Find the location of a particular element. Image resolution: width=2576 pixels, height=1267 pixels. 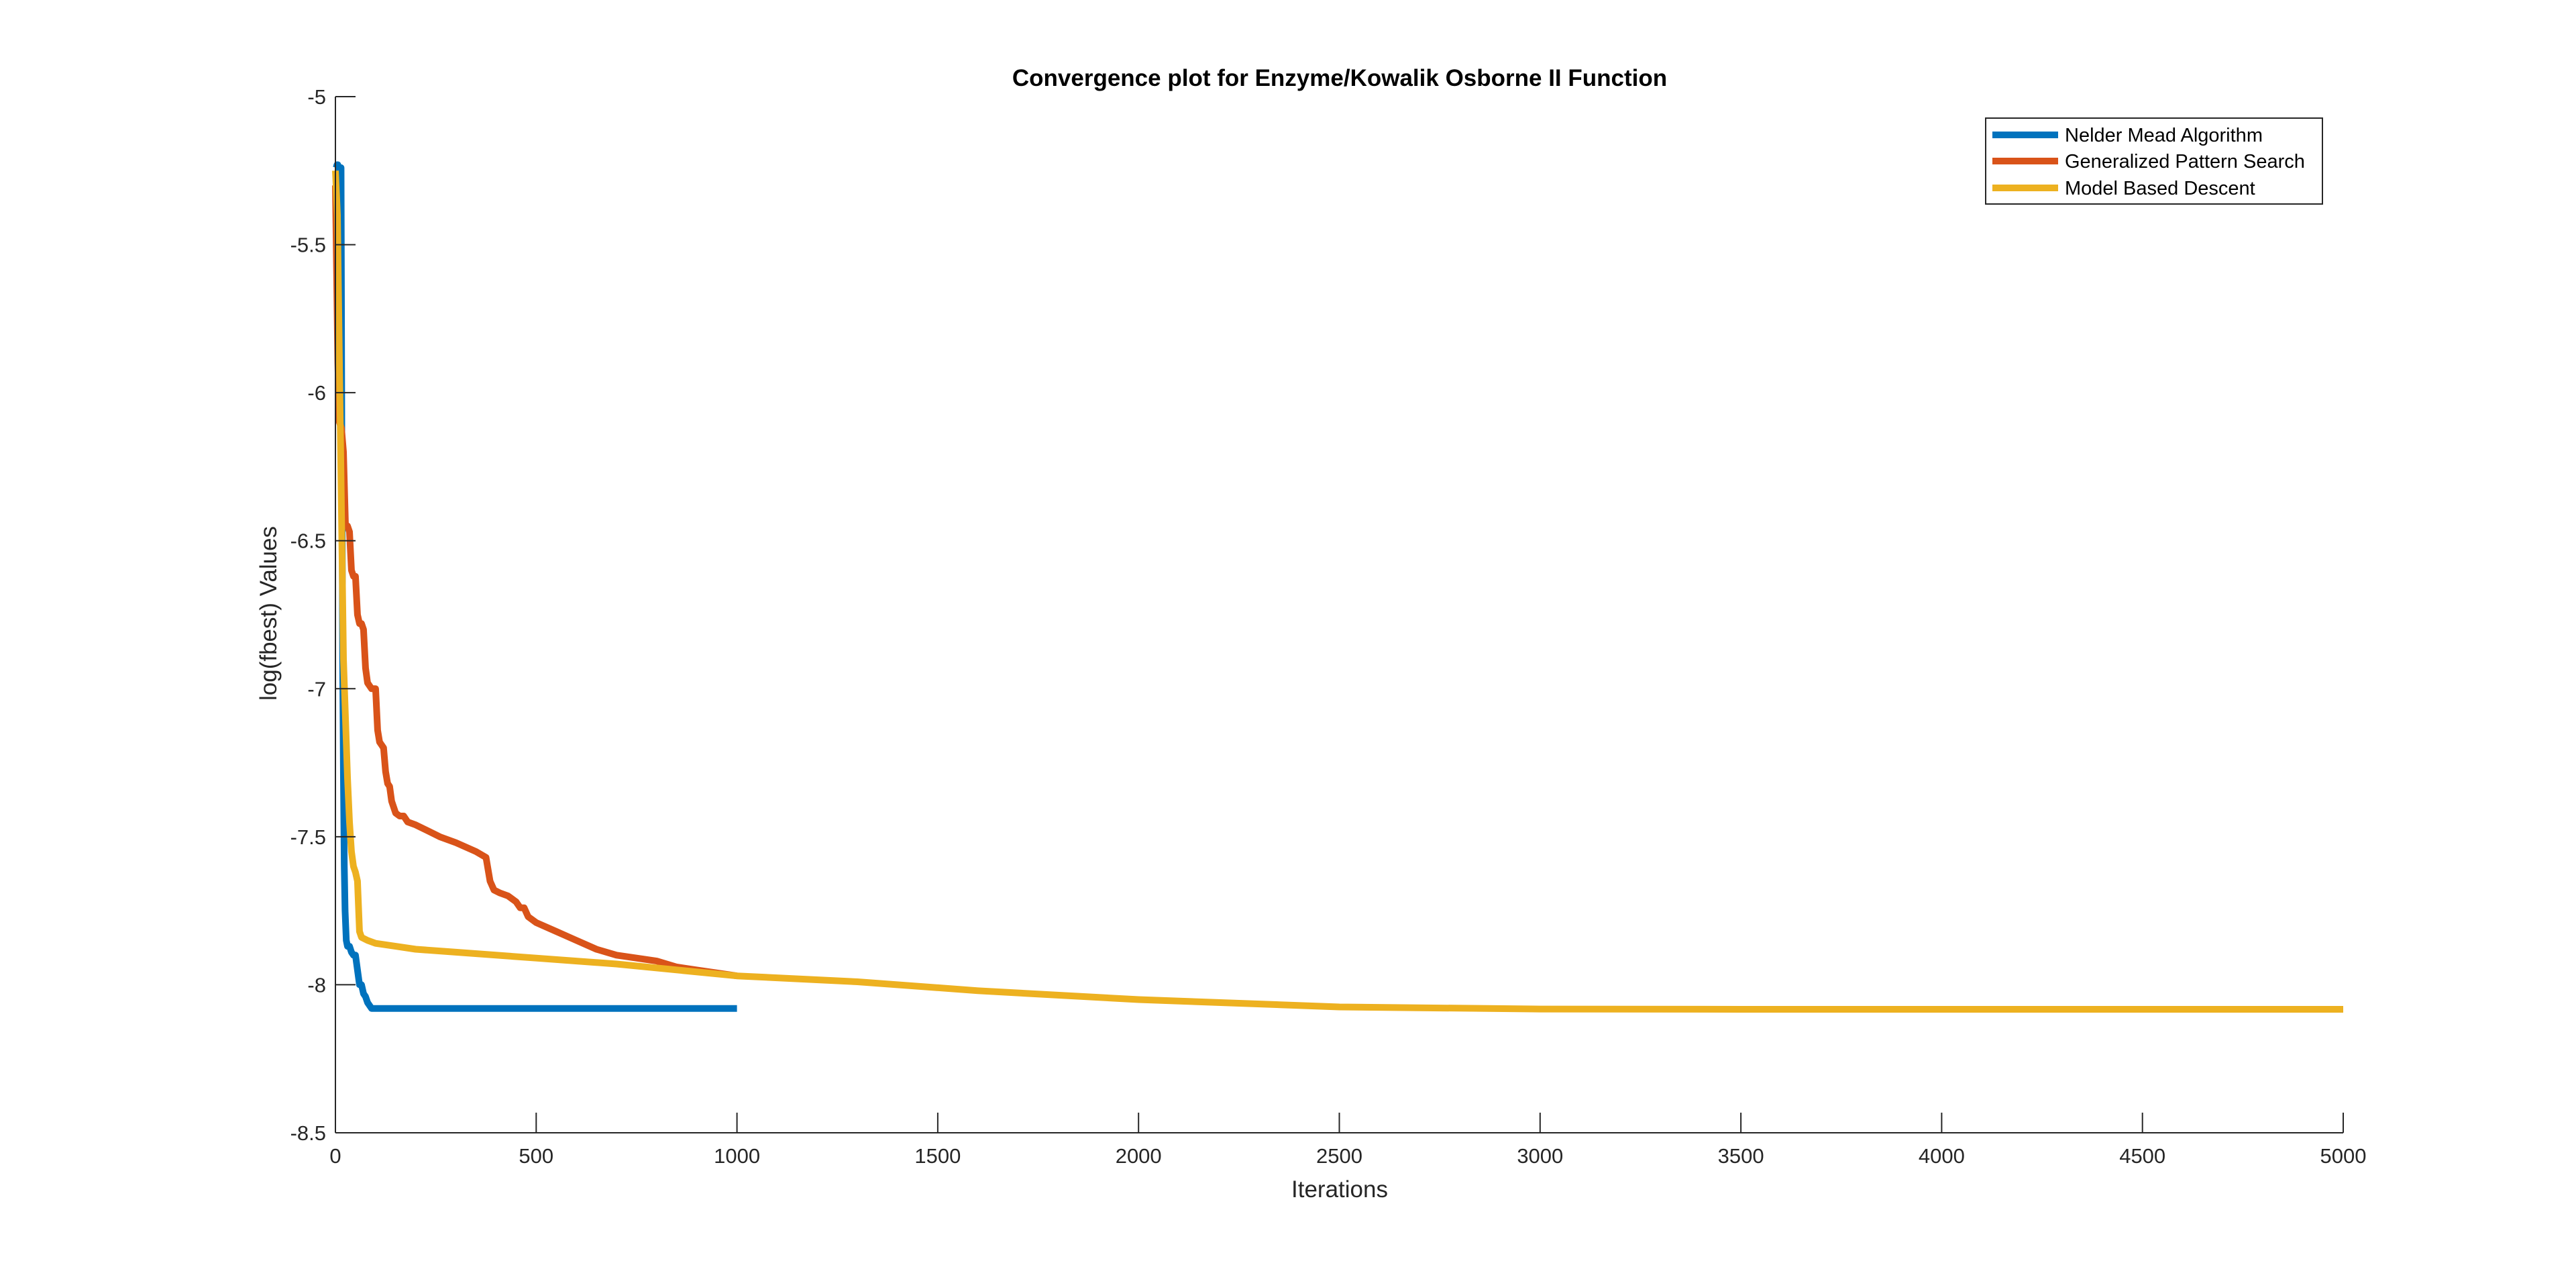

x-tick-label: 4000 is located at coordinates (1942, 1156).